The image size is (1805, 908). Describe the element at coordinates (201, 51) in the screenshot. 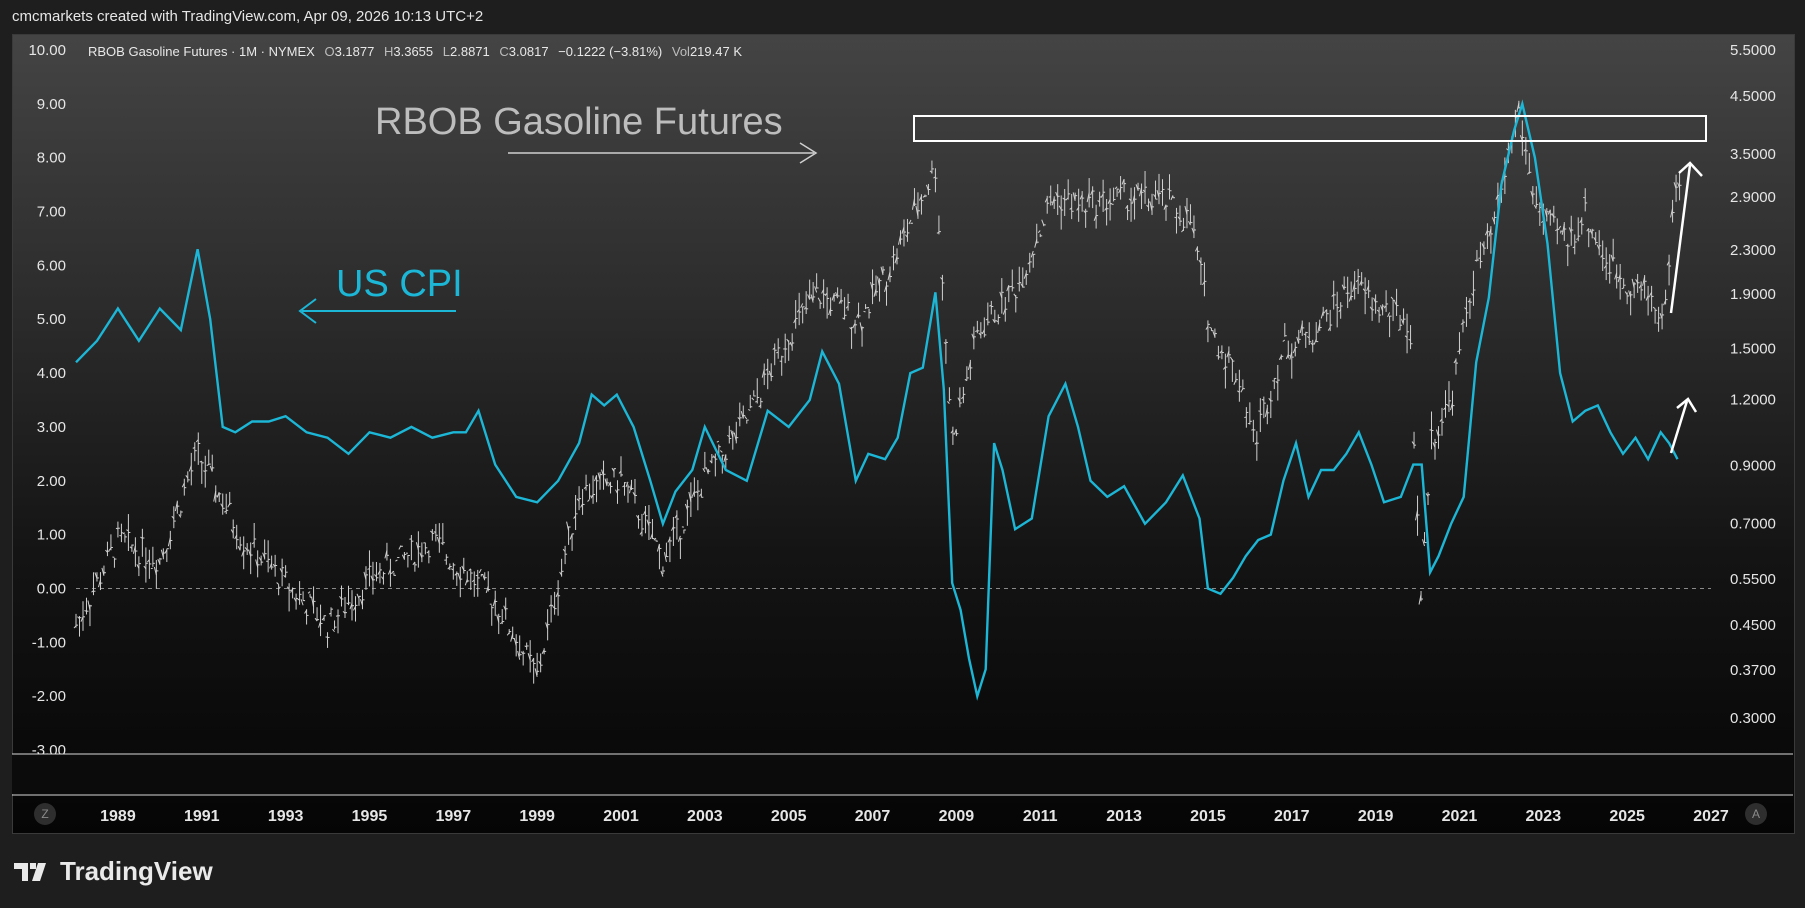

I see `symbol-title: RBOB Gasoline Futures · 1M · NYMEX` at that location.